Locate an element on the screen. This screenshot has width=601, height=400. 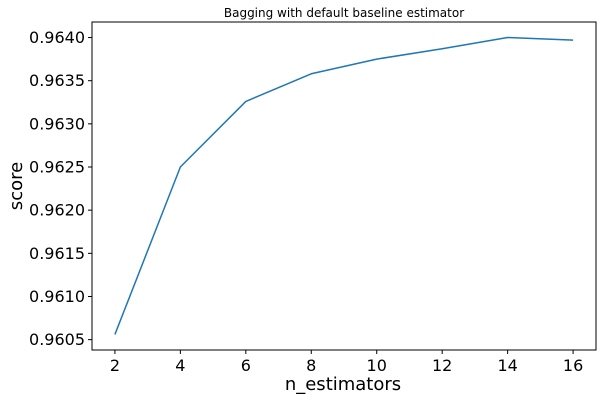
x-axis: 2 4 6 8 10 12 14 16 is located at coordinates (346, 362).